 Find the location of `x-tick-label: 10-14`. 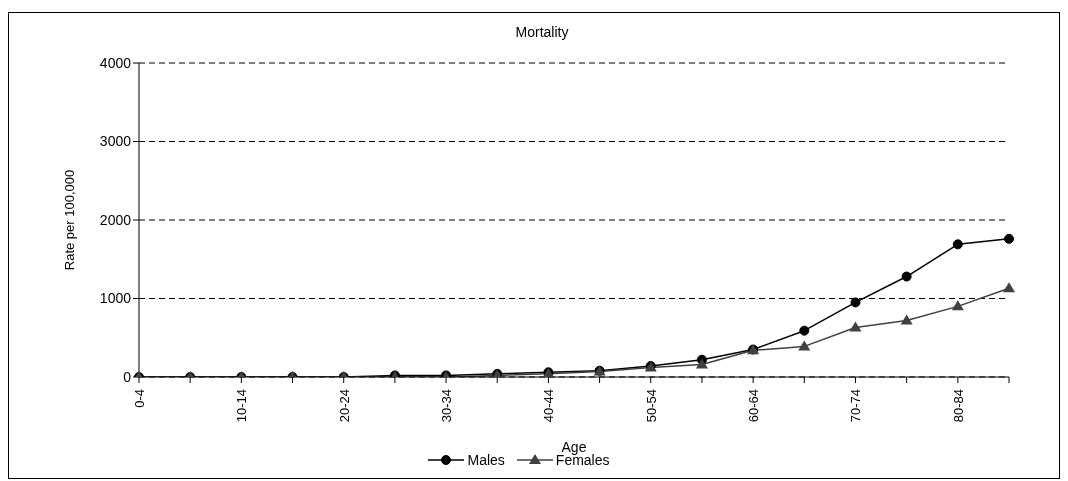

x-tick-label: 10-14 is located at coordinates (242, 406).